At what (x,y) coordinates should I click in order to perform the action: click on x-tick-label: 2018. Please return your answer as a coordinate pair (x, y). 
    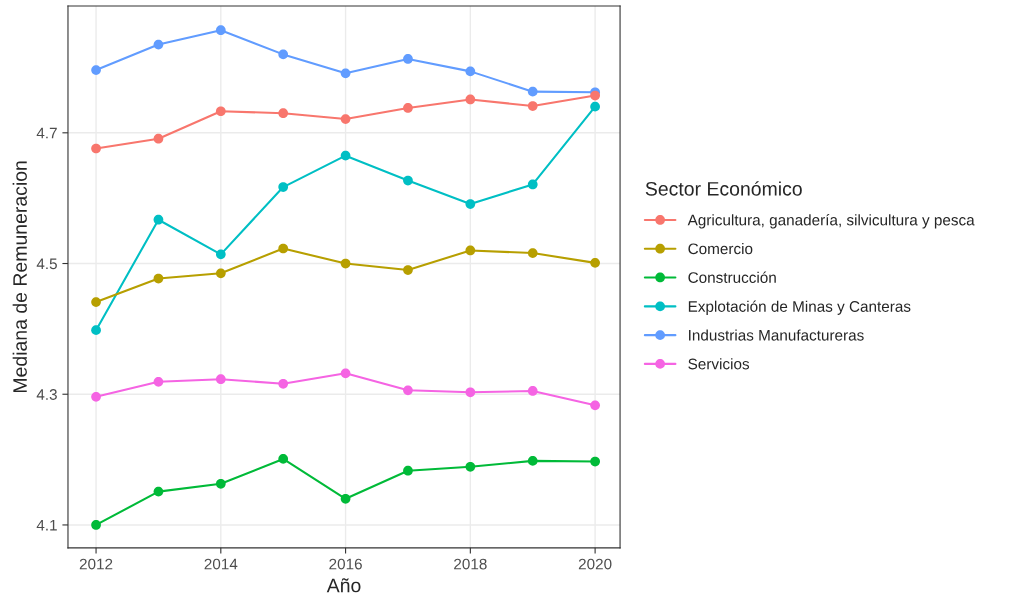
    Looking at the image, I should click on (470, 564).